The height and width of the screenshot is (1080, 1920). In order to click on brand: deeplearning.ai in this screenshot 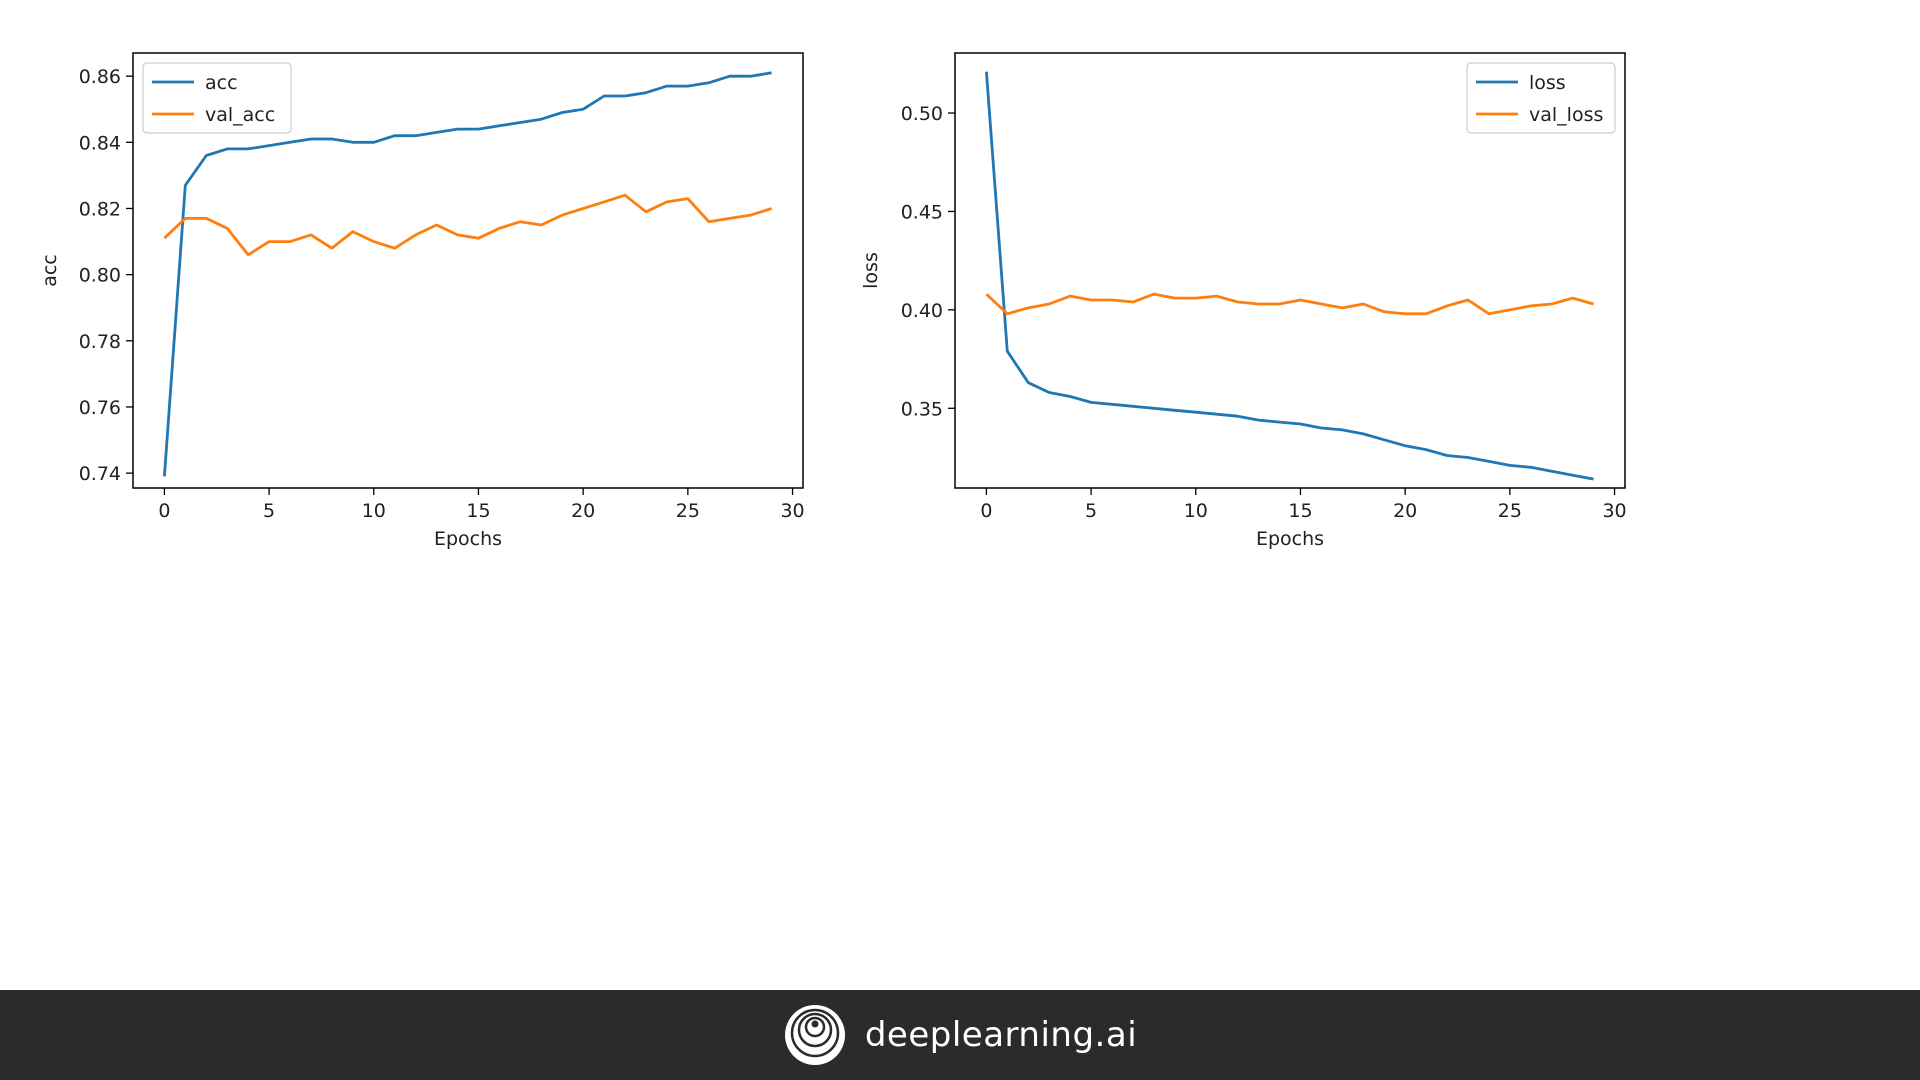, I will do `click(960, 1035)`.